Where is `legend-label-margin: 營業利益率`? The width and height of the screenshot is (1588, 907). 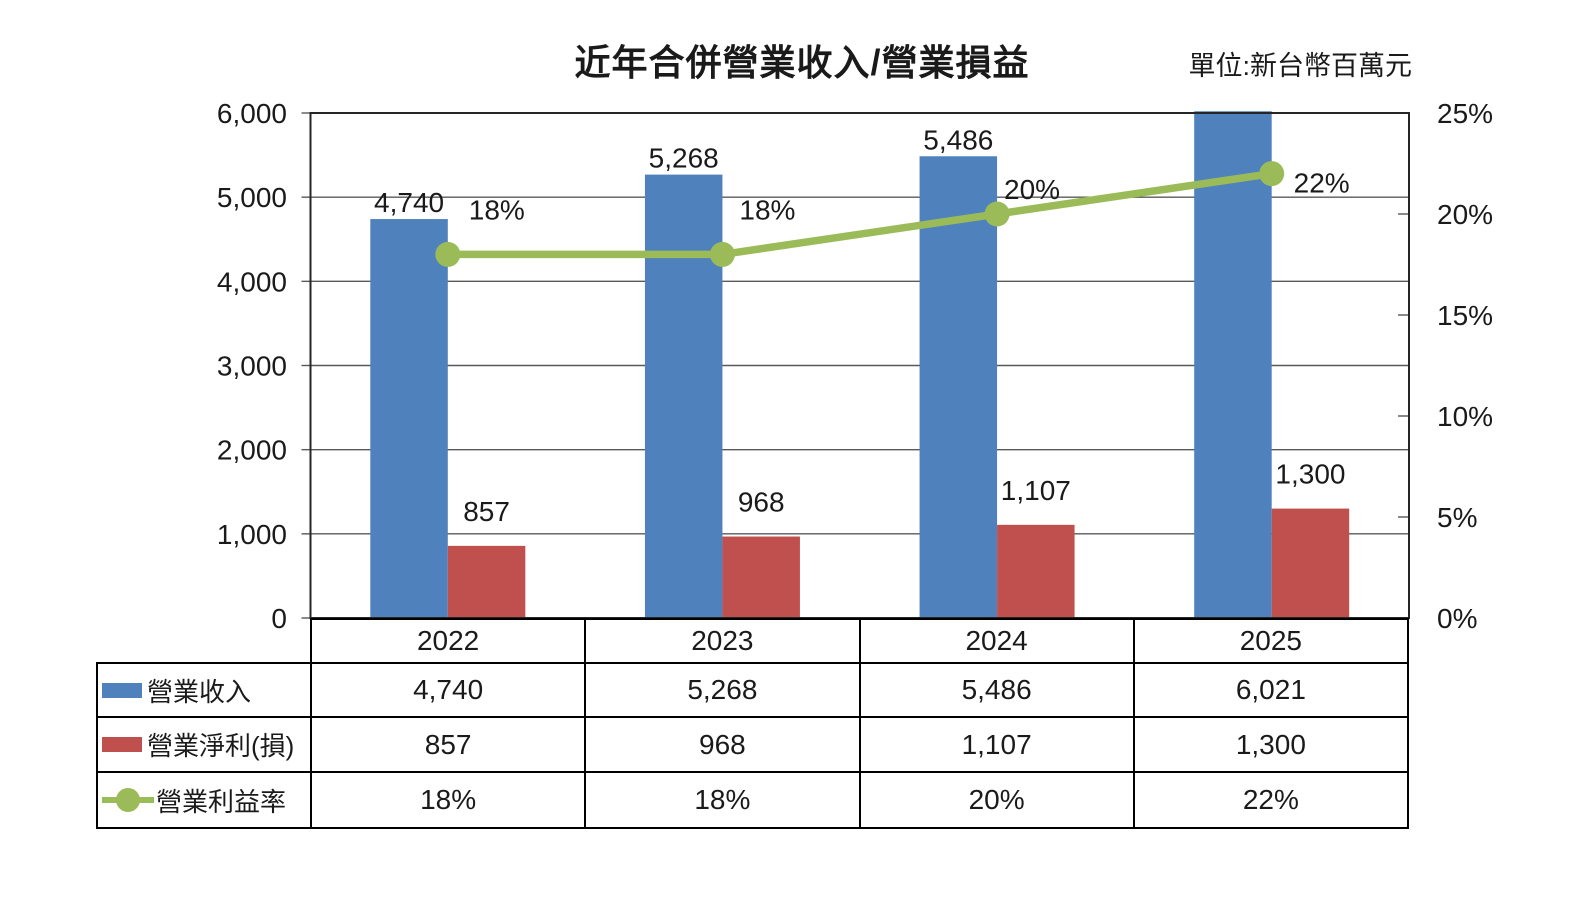
legend-label-margin: 營業利益率 is located at coordinates (221, 801).